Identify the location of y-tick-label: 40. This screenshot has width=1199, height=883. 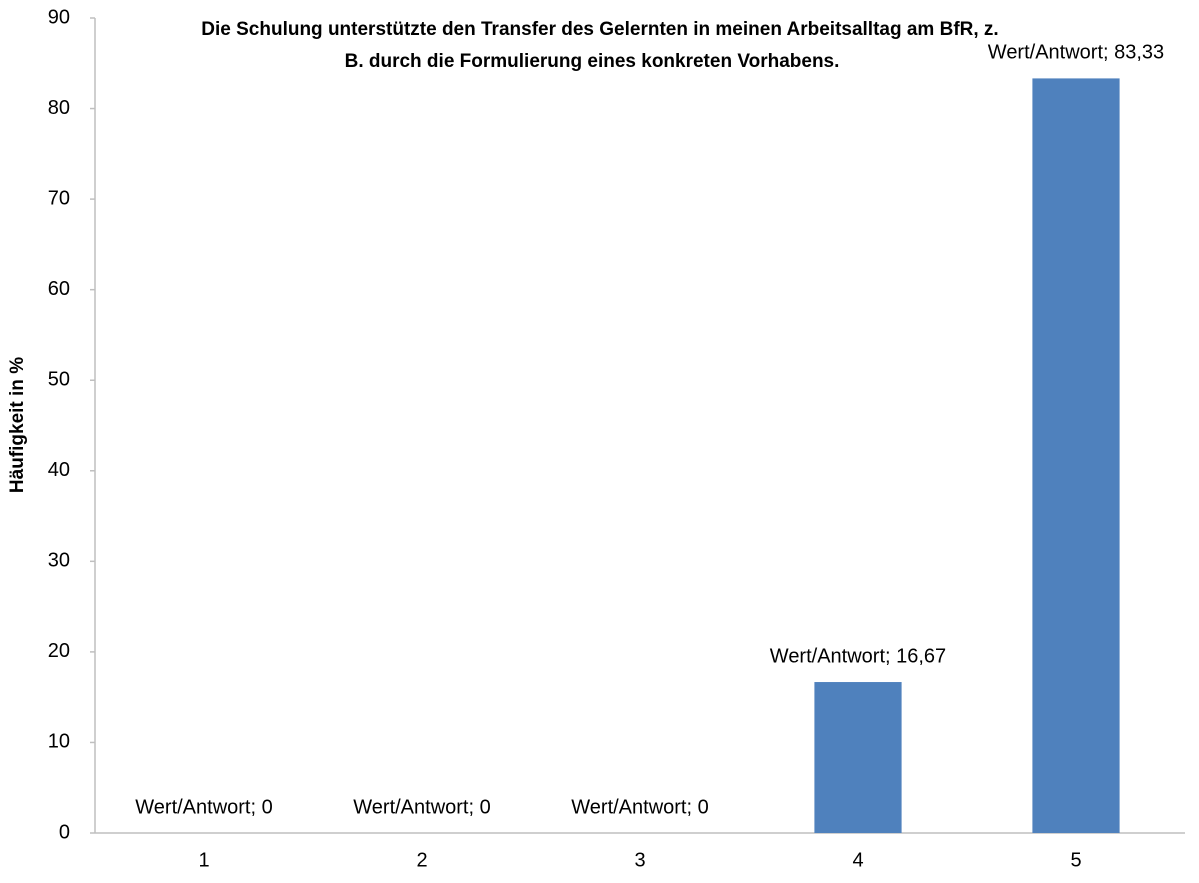
(59, 470).